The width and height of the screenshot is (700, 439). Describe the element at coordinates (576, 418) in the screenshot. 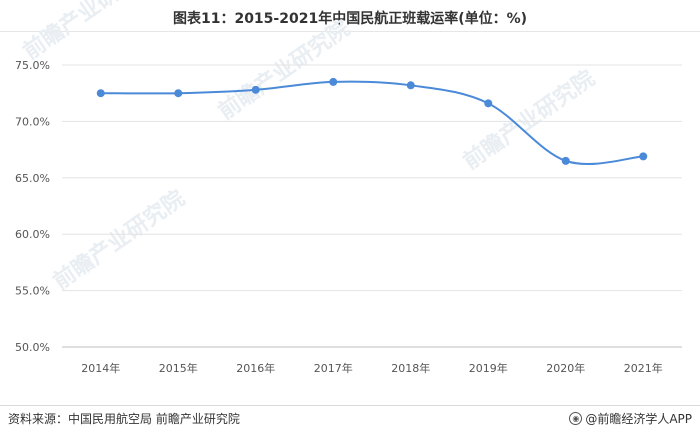

I see `brand-icon: ◉` at that location.